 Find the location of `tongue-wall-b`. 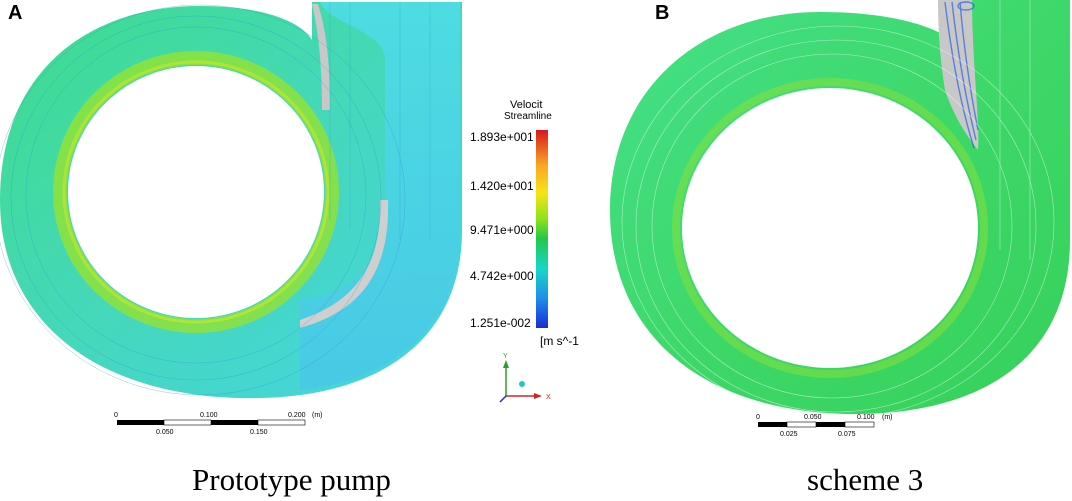

tongue-wall-b is located at coordinates (958, 75).